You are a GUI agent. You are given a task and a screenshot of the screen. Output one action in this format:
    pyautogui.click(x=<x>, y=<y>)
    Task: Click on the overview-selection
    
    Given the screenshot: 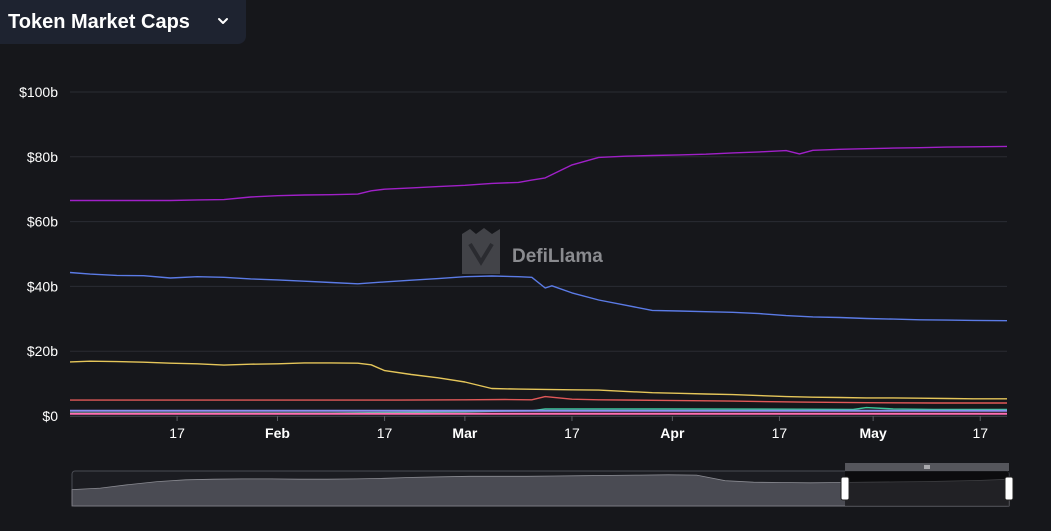 What is the action you would take?
    pyautogui.click(x=927, y=488)
    